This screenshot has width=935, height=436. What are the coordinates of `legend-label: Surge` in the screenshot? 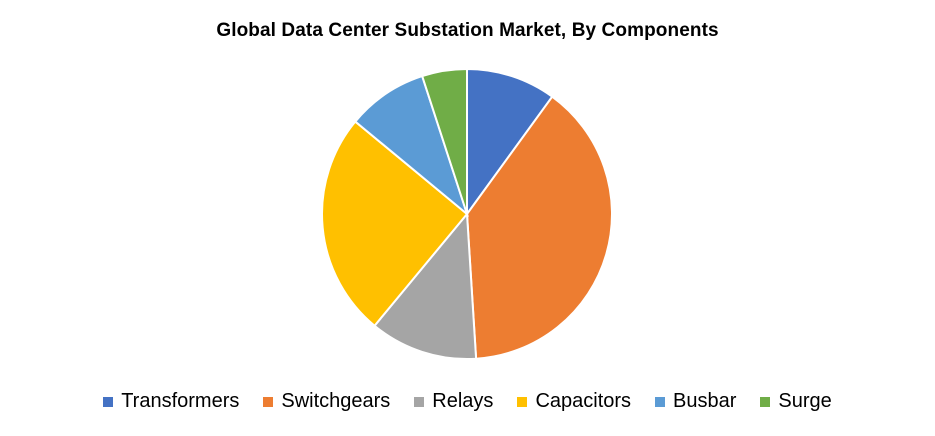 It's located at (805, 401).